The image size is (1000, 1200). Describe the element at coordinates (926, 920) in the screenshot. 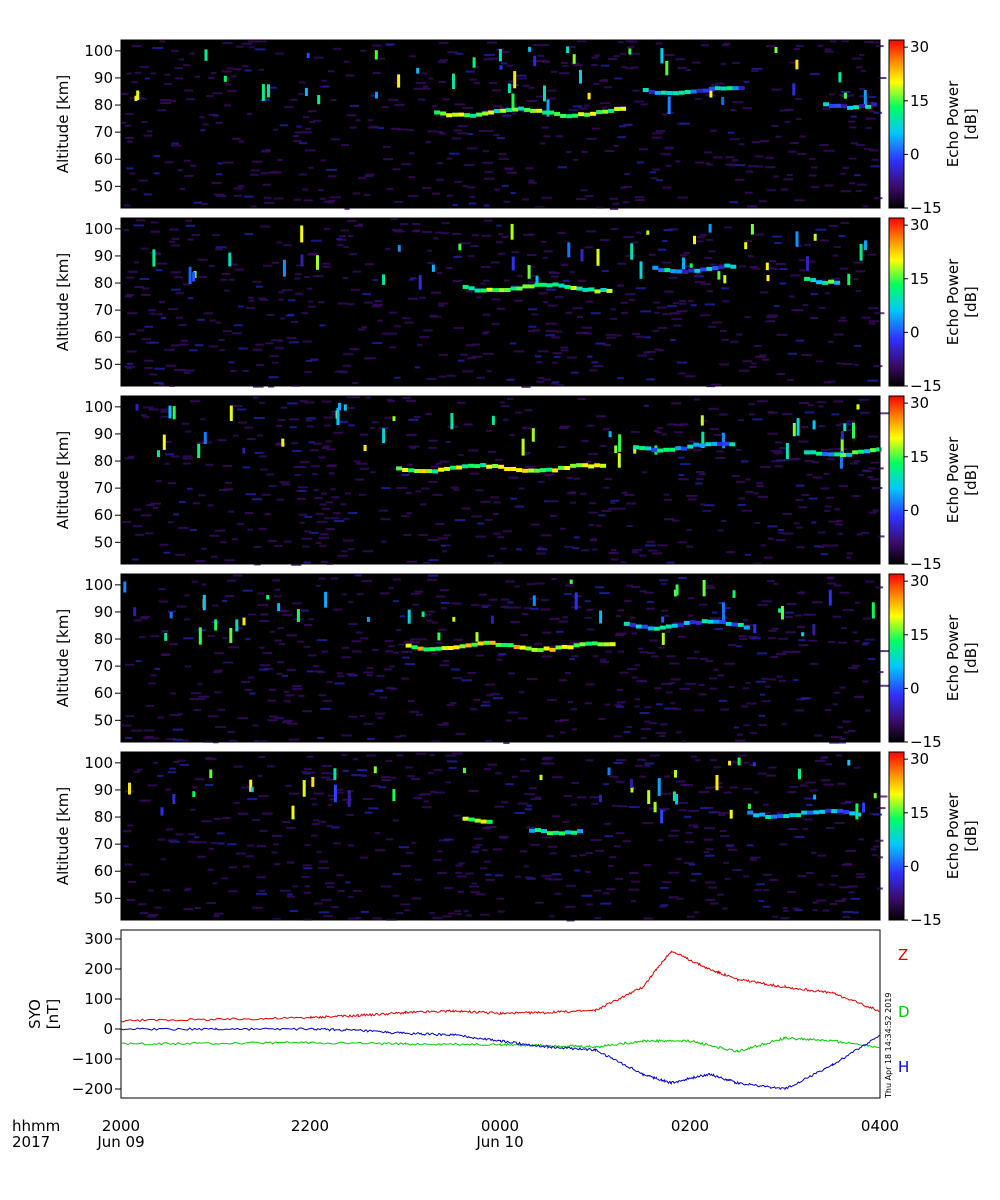

I see `colorbar-tick-label: −15` at that location.